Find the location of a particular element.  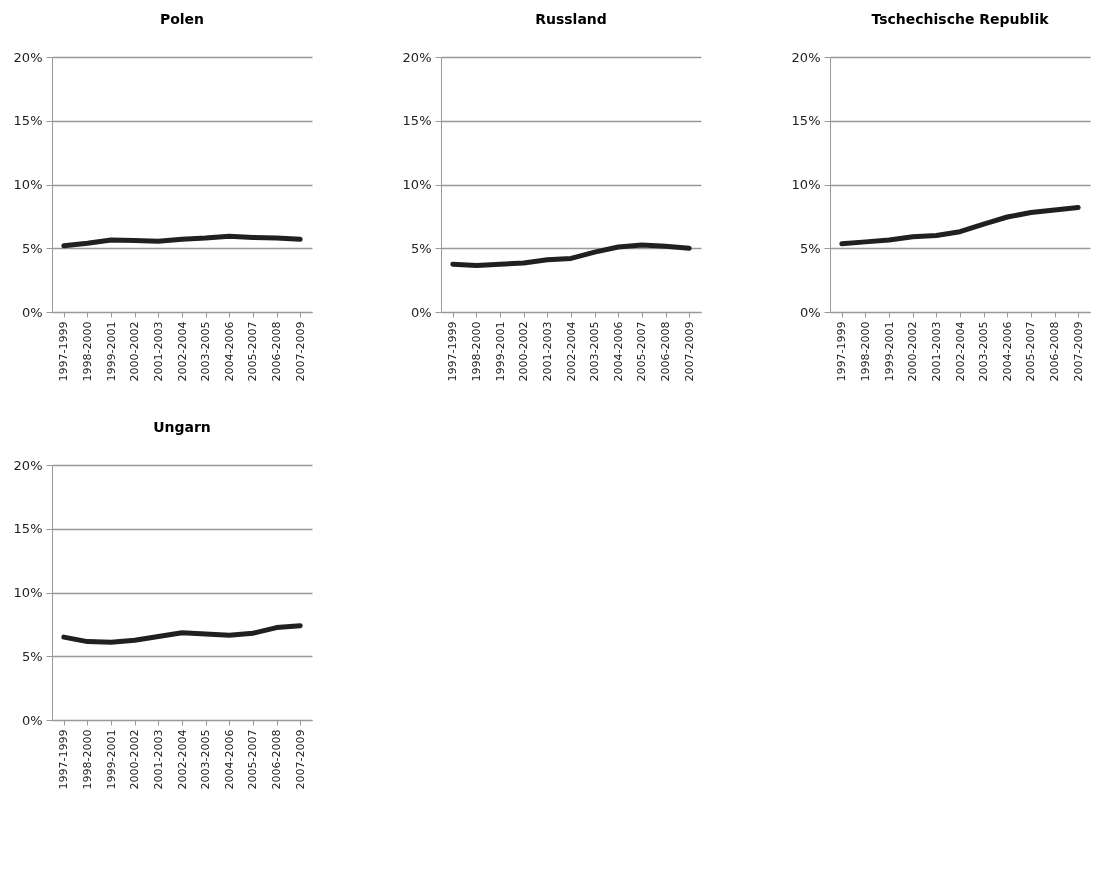

chart-title: Polen is located at coordinates (182, 19).